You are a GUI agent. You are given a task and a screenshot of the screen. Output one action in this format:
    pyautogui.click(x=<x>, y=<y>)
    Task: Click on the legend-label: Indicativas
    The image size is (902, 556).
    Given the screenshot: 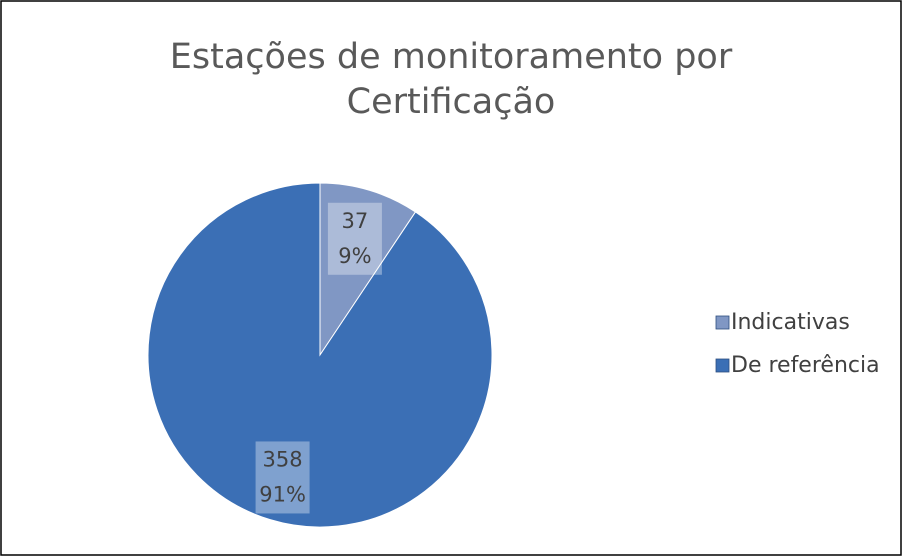 What is the action you would take?
    pyautogui.click(x=790, y=322)
    